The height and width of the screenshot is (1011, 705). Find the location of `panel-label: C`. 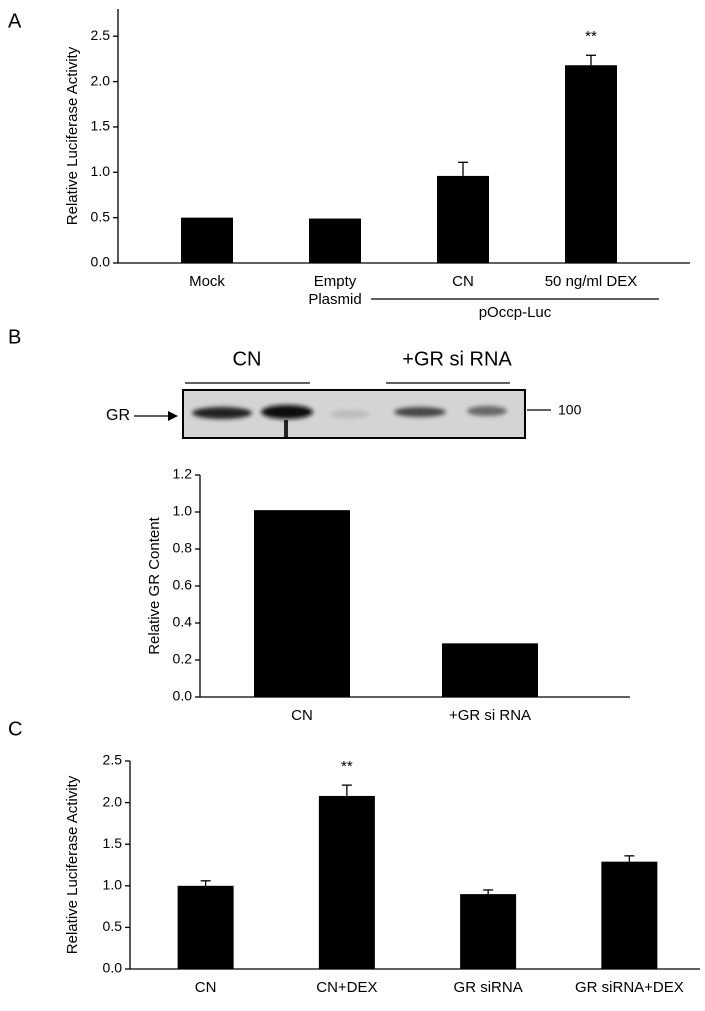

panel-label: C is located at coordinates (15, 729).